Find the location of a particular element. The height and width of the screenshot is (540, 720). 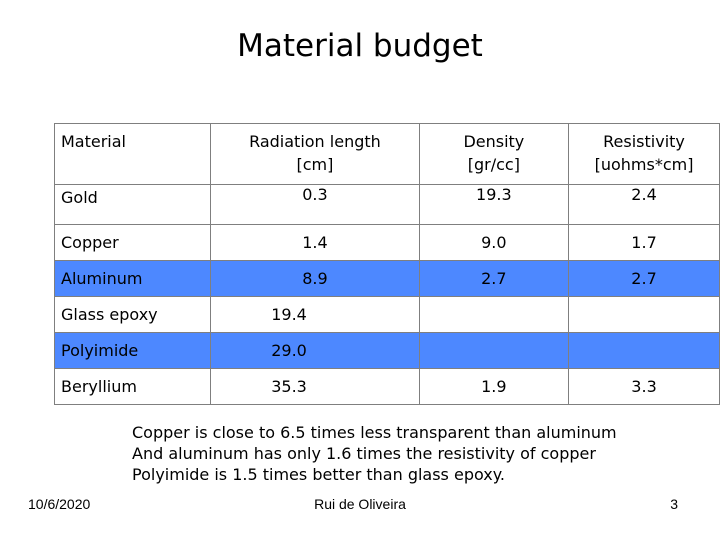

header-radiation-line2: [cm] is located at coordinates (315, 164).